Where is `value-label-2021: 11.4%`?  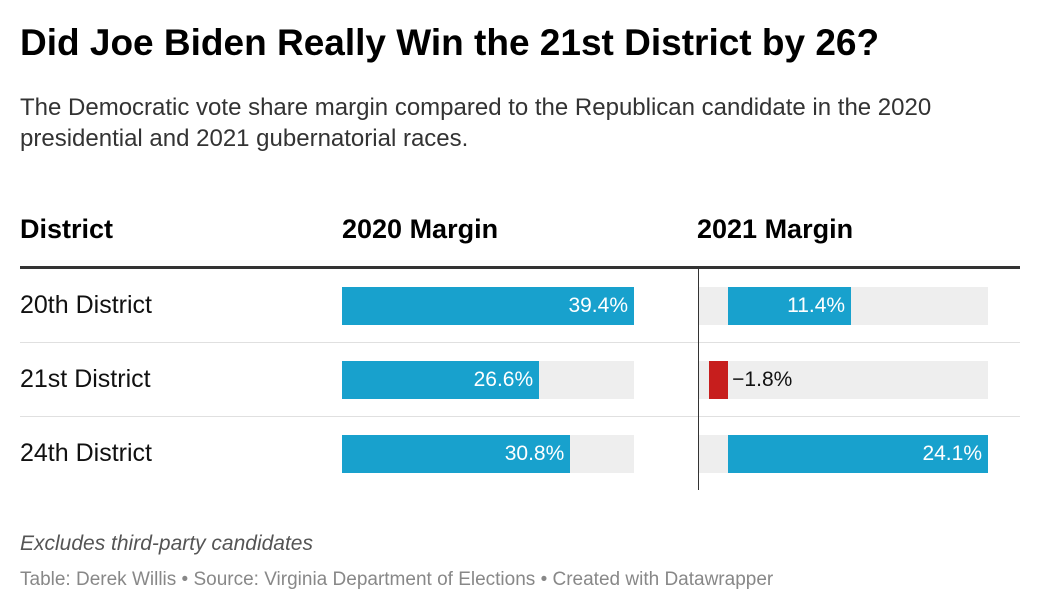
value-label-2021: 11.4% is located at coordinates (816, 305).